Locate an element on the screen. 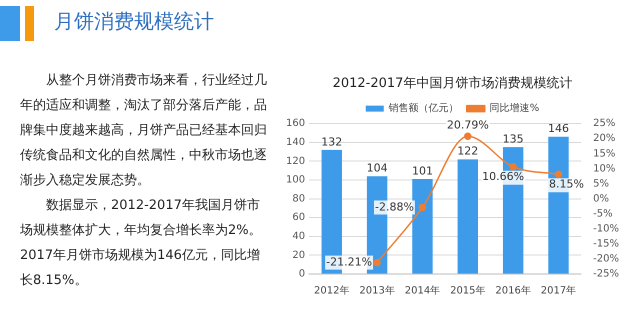  y-tick-label: 40 is located at coordinates (299, 236).